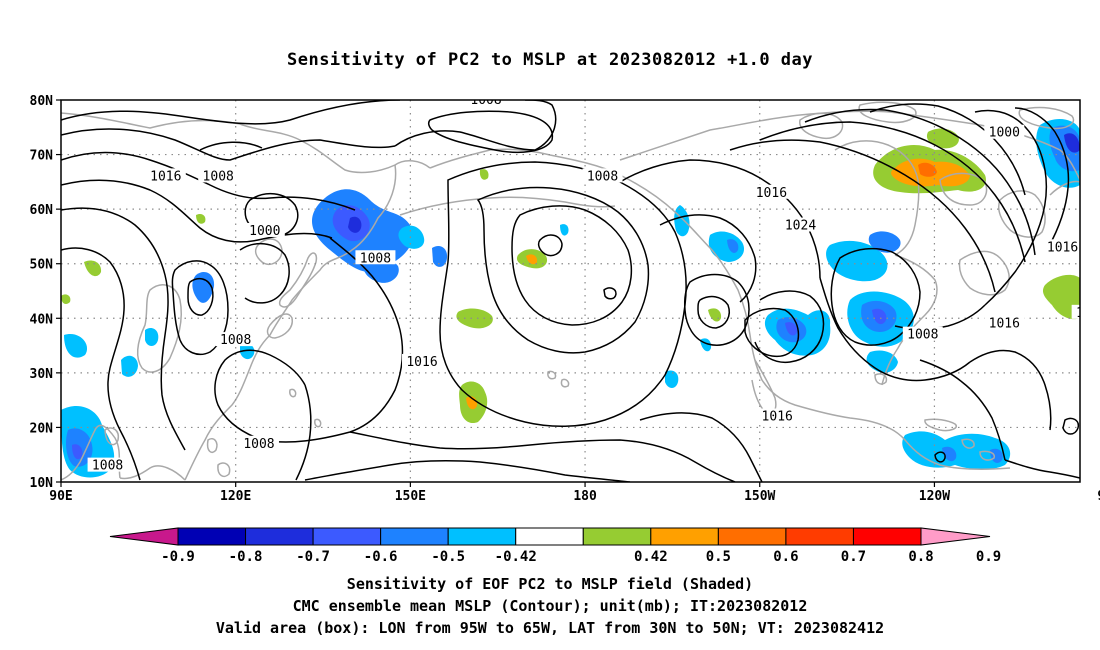 Image resolution: width=1100 pixels, height=650 pixels. Describe the element at coordinates (42, 374) in the screenshot. I see `lat-tick-label: 30N` at that location.